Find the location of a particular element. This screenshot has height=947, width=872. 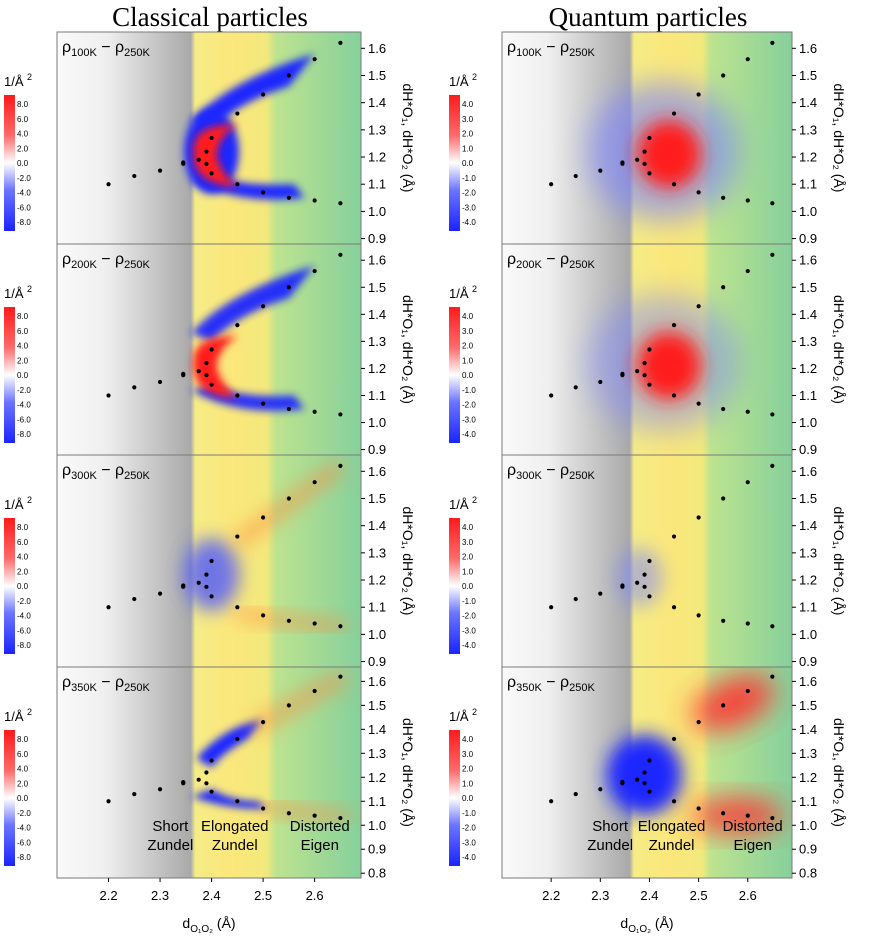

right-title: Quantum particles is located at coordinates (648, 17).